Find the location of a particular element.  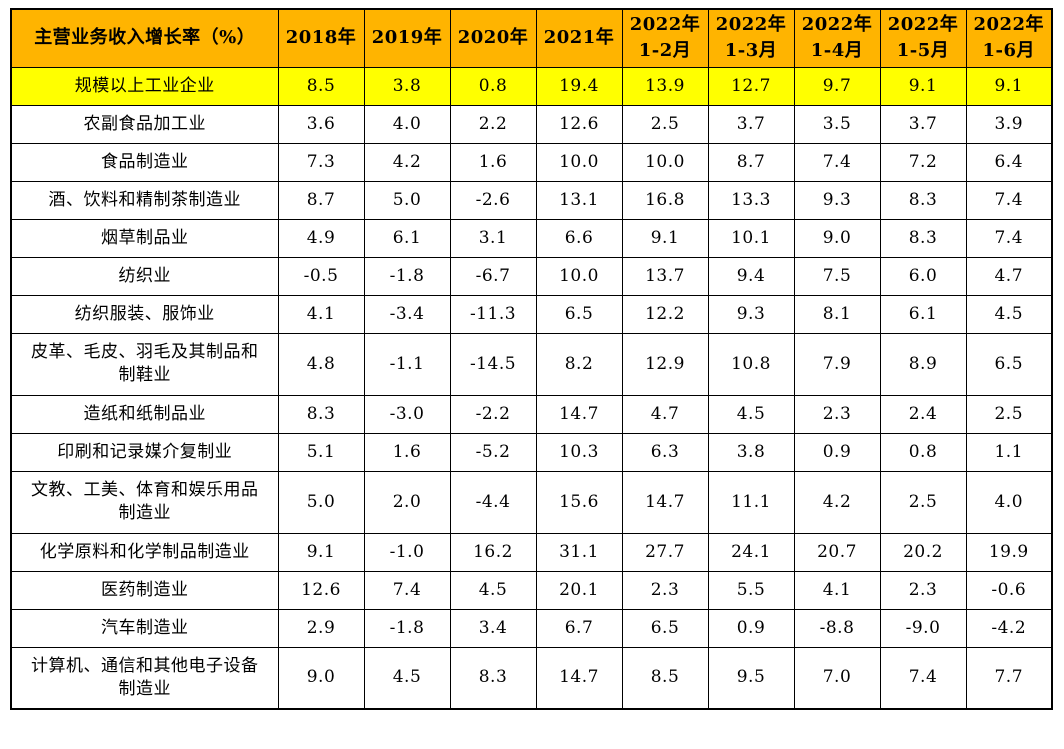

table-row: 食品制造业 7.3 4.2 1.6 10.0 10.0 8.7 7.4 7.2 6.4 is located at coordinates (531, 162).